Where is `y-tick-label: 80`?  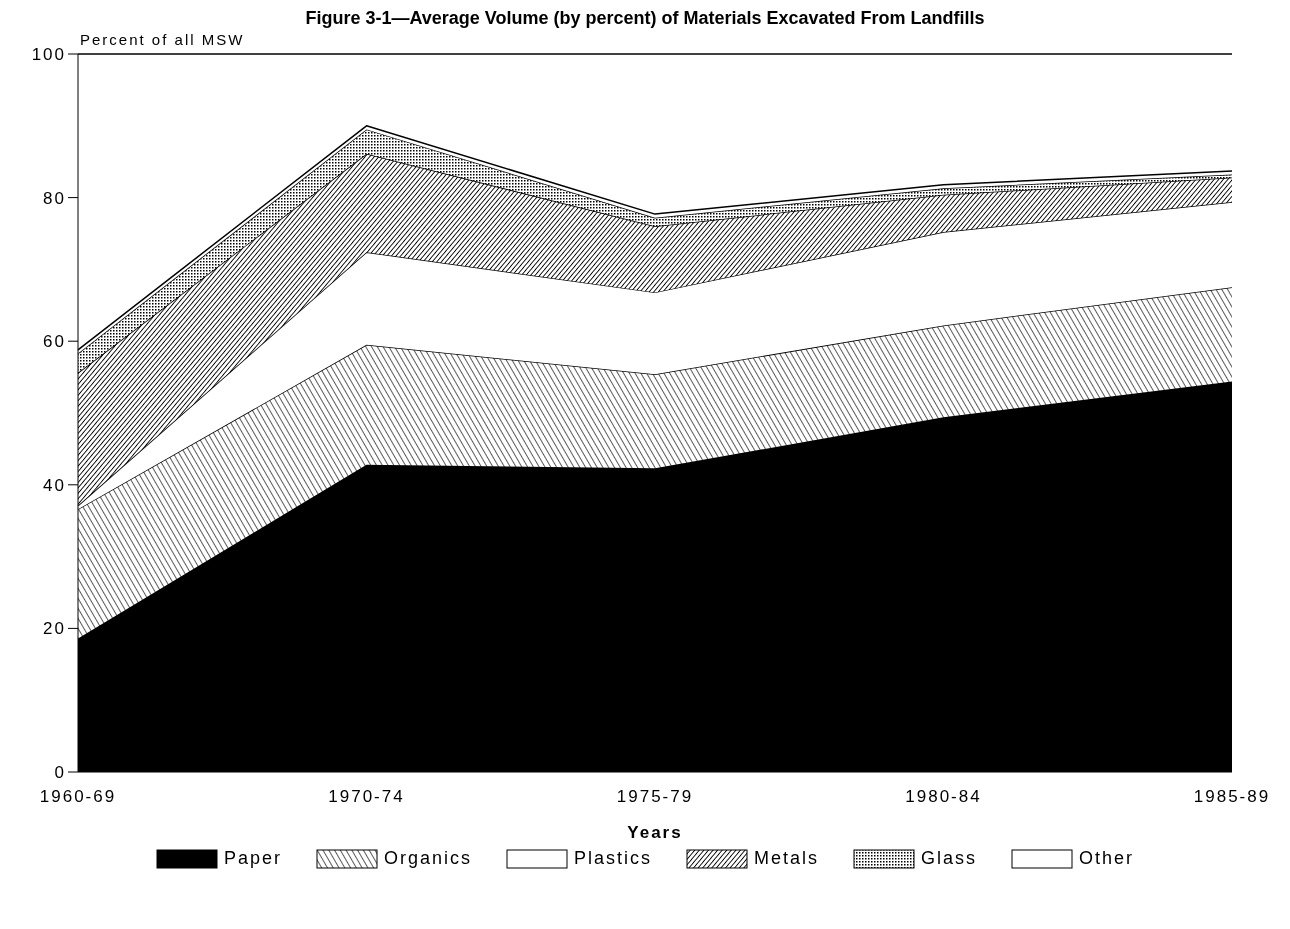
y-tick-label: 80 is located at coordinates (54, 198).